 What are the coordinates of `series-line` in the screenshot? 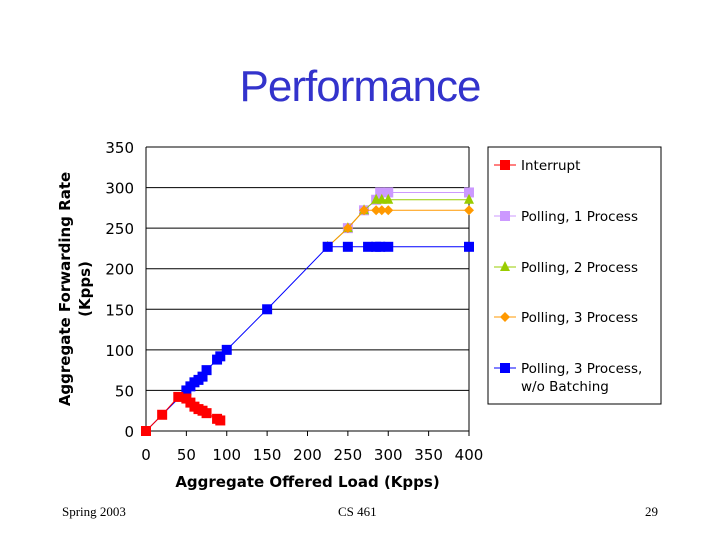 It's located at (398, 219).